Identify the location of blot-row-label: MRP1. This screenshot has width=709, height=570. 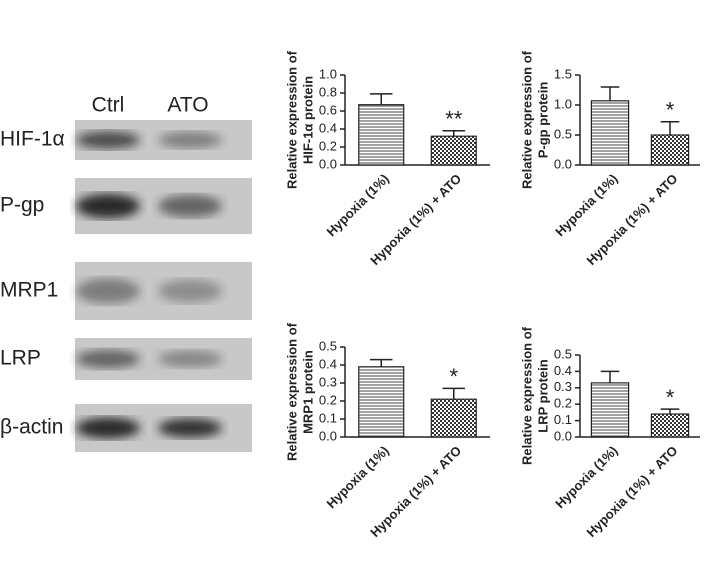
(29, 290).